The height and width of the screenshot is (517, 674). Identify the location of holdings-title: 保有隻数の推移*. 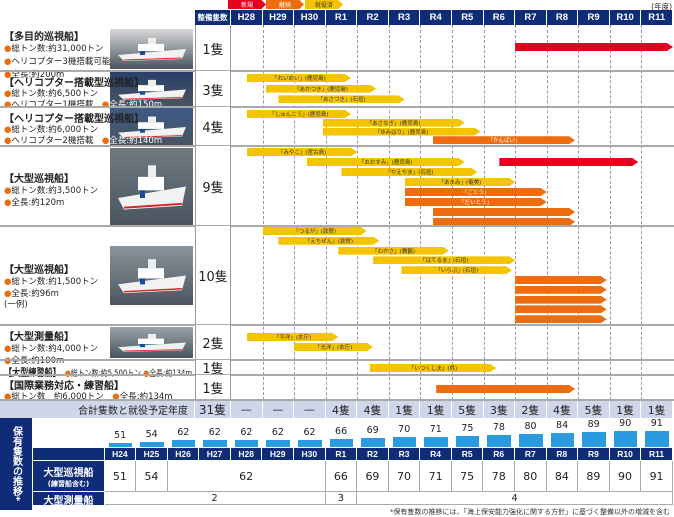
(16, 464).